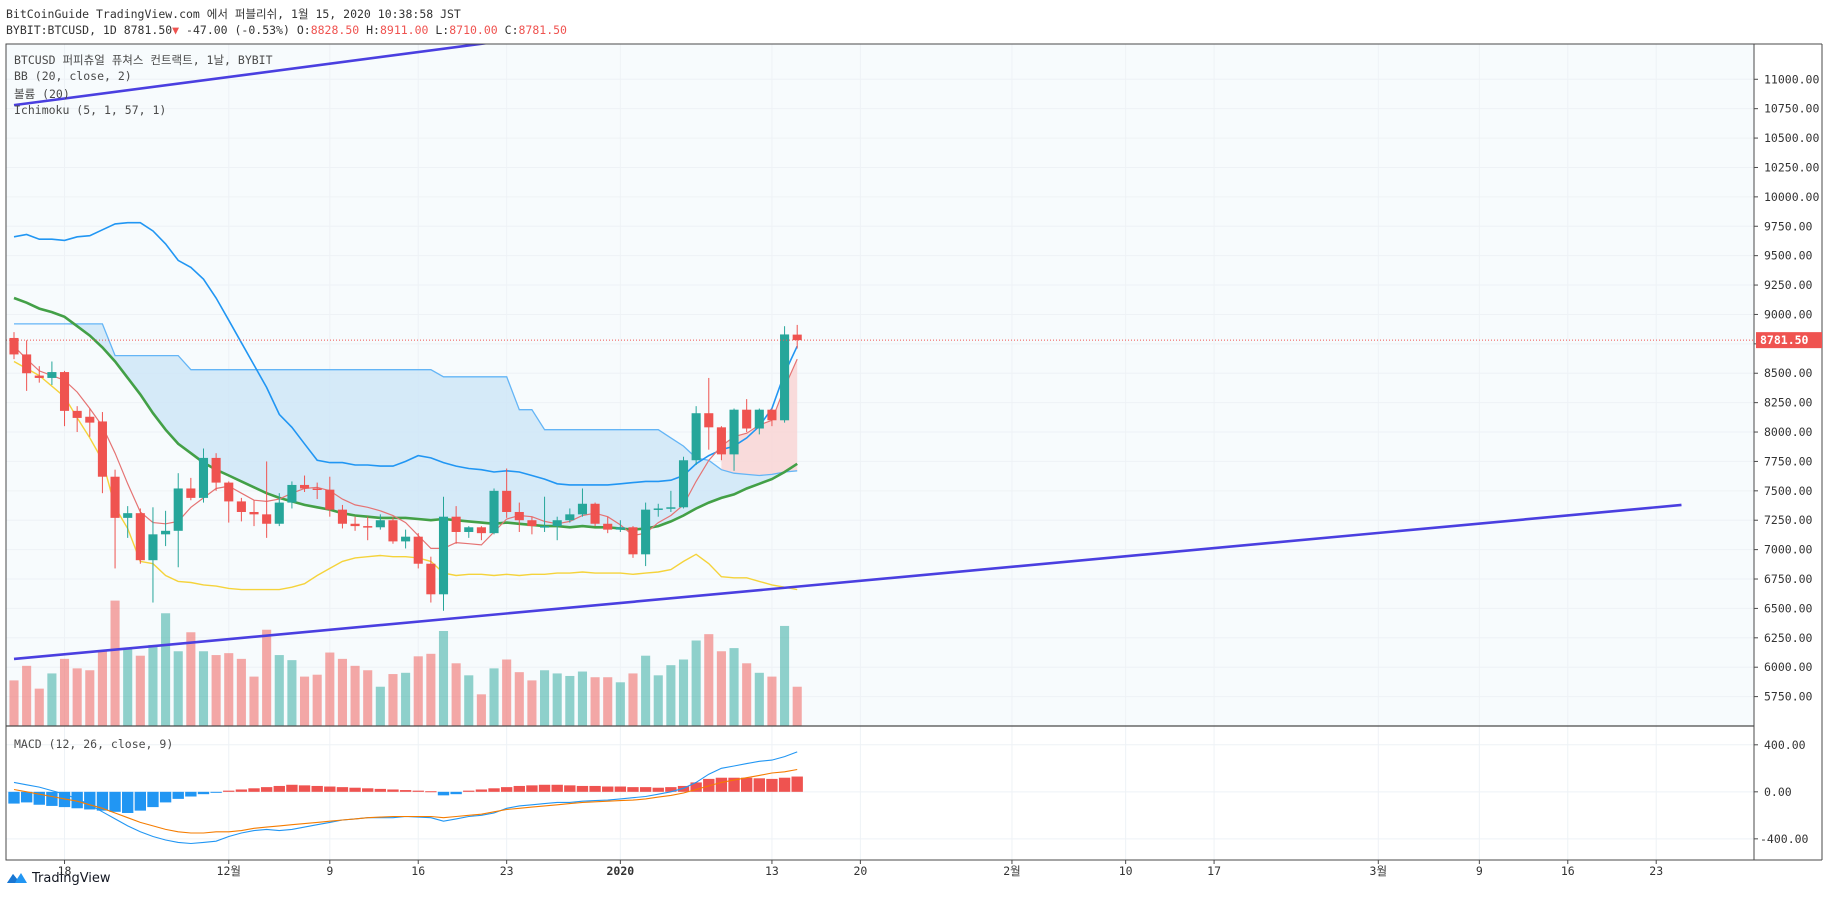  Describe the element at coordinates (17, 878) in the screenshot. I see `tradingview-logo-icon` at that location.